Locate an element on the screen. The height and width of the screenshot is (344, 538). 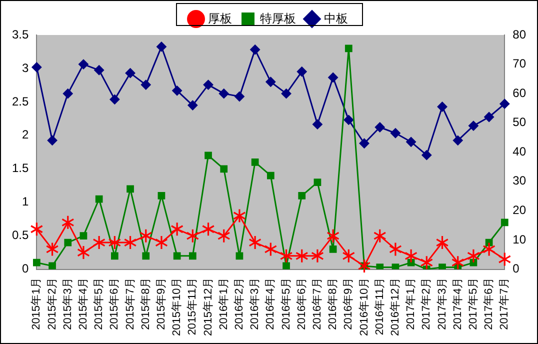
y2-tick-label: 40 is located at coordinates (519, 151).